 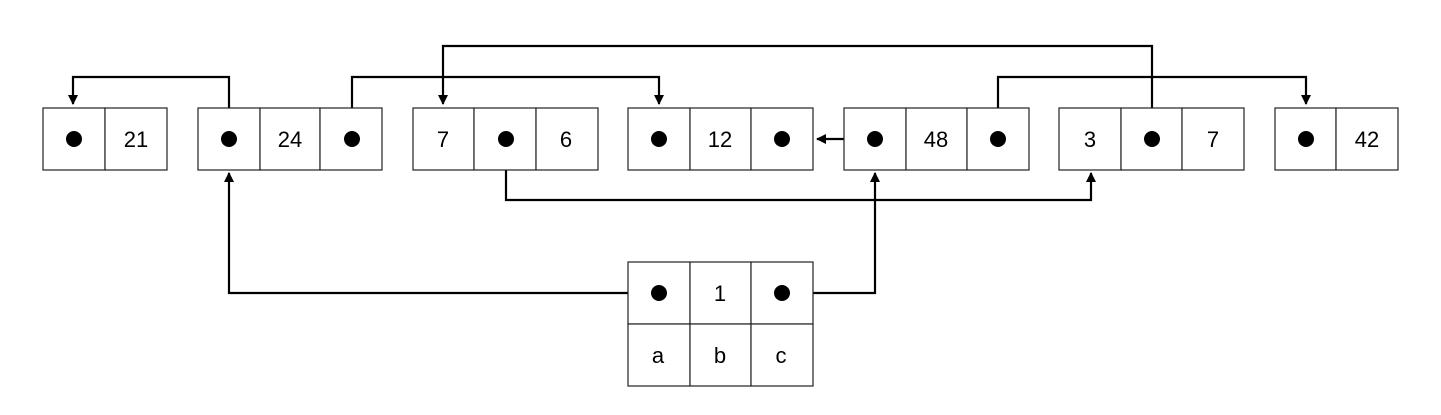 I want to click on root-label-cell-b, so click(x=720, y=355).